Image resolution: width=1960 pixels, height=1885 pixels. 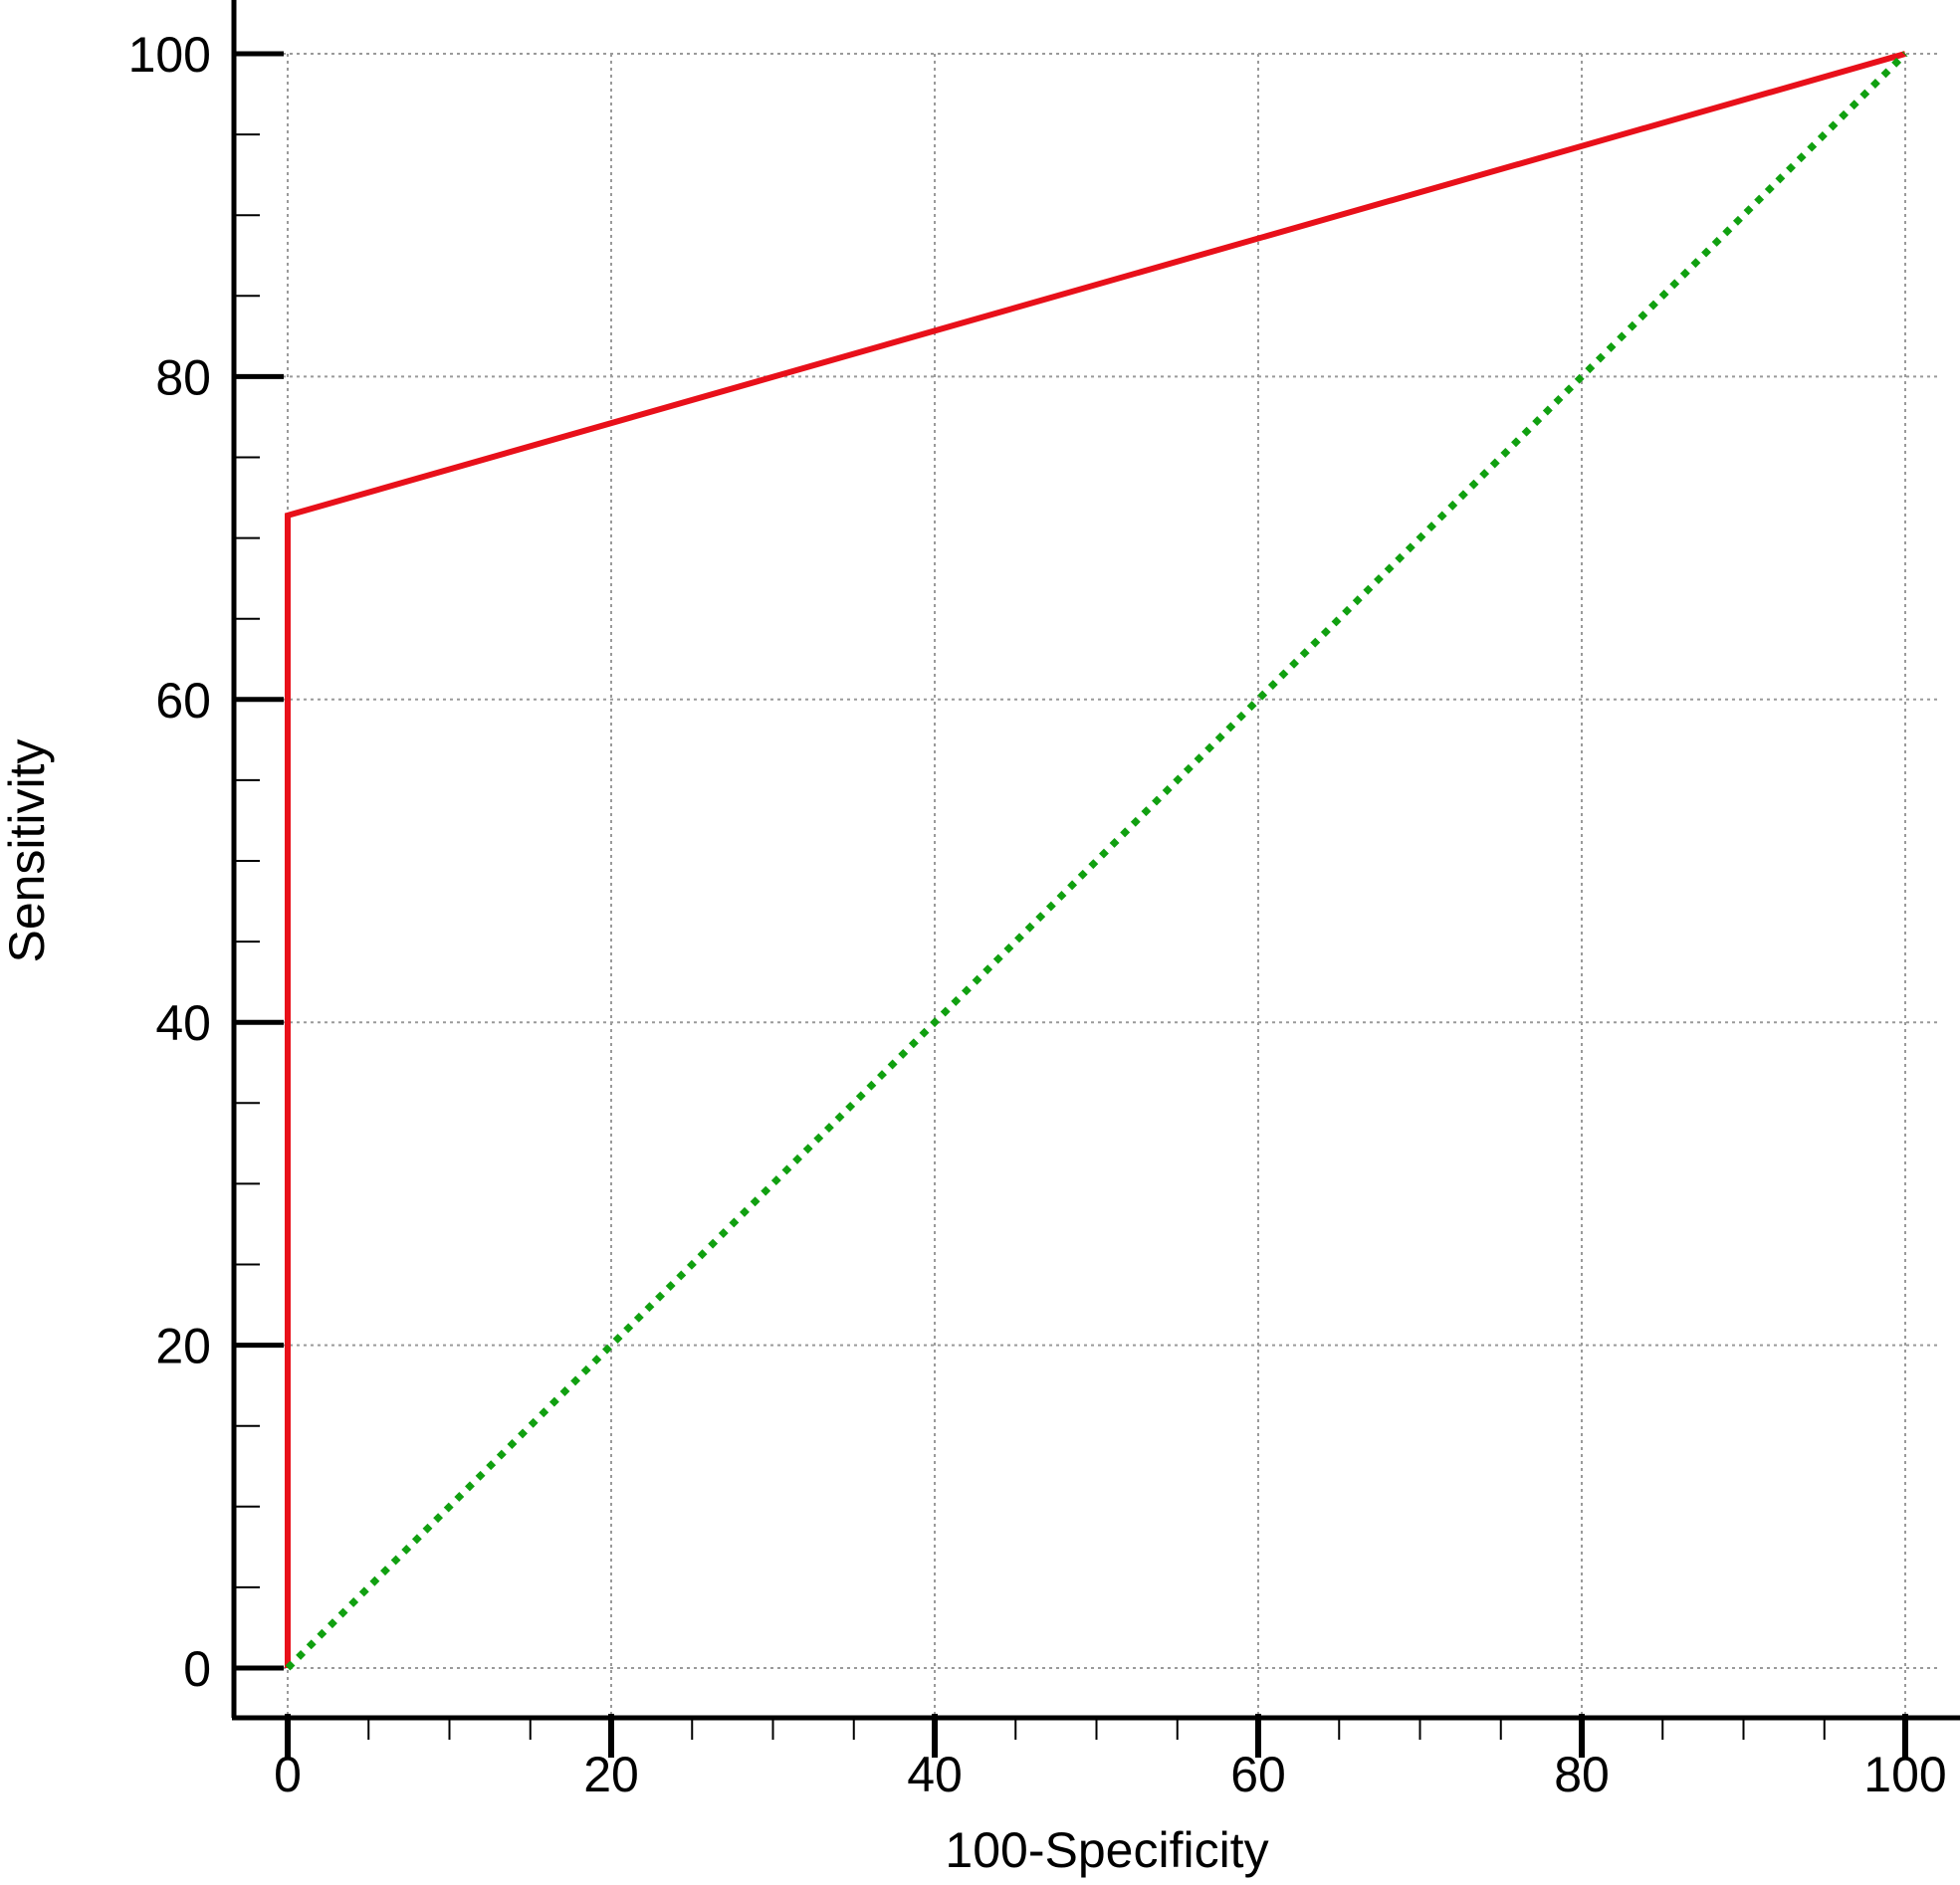 What do you see at coordinates (183, 377) in the screenshot?
I see `y-tick-label: 80` at bounding box center [183, 377].